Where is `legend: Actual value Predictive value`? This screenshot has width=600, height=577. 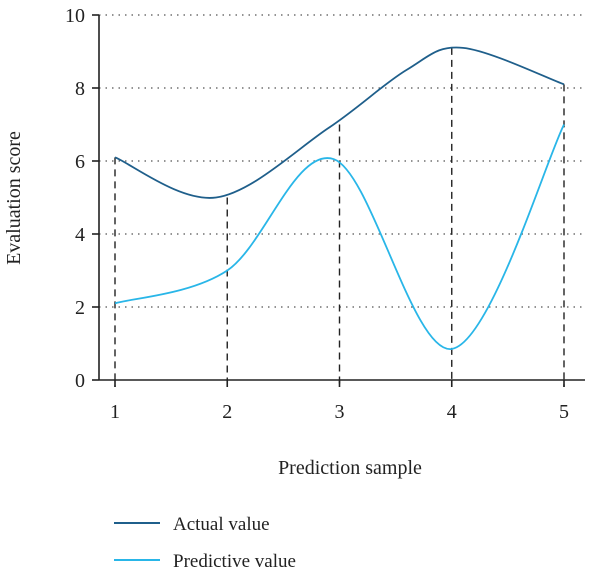
legend: Actual value Predictive value is located at coordinates (205, 543).